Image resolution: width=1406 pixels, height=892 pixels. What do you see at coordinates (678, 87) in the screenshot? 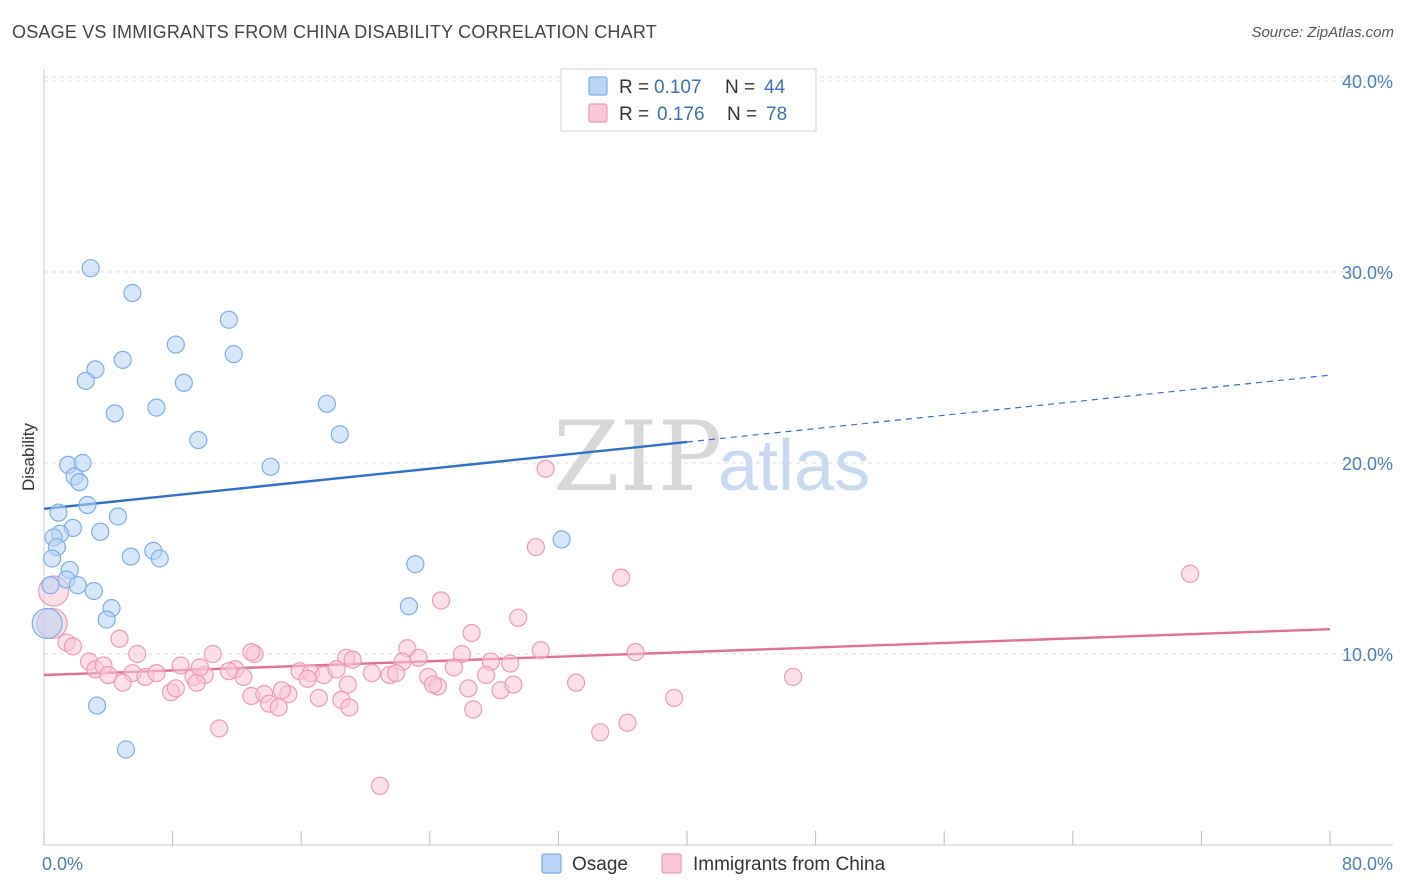
I see `legend-r-value-1: 0.107` at bounding box center [678, 87].